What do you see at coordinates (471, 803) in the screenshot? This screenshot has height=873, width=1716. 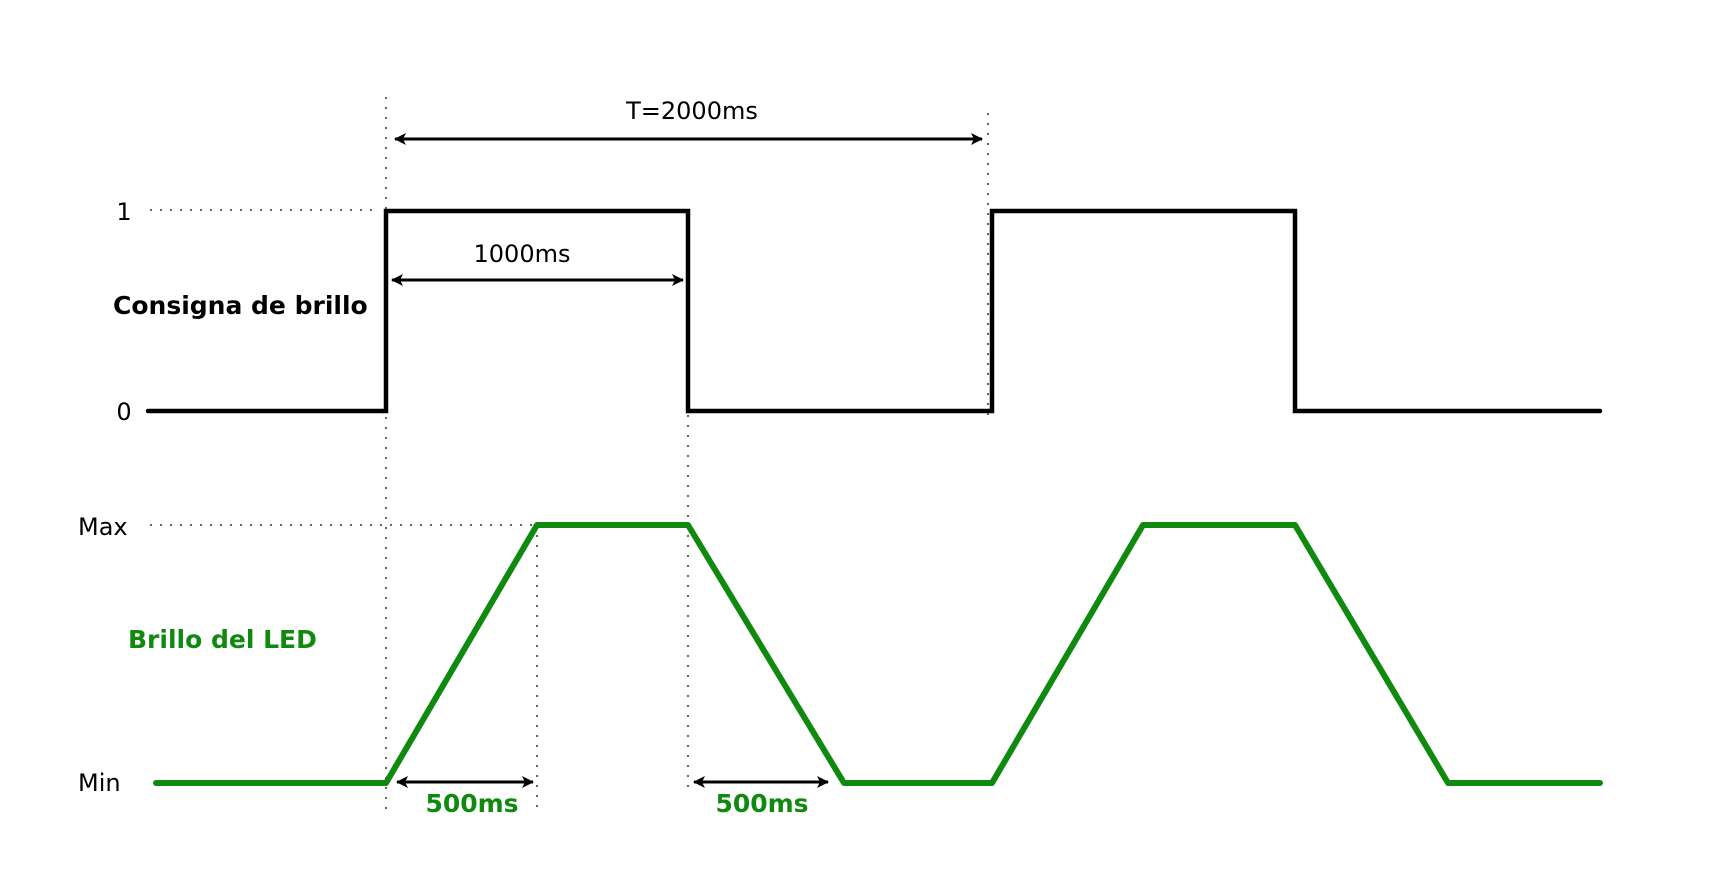 I see `ramp-up-label: 500ms` at bounding box center [471, 803].